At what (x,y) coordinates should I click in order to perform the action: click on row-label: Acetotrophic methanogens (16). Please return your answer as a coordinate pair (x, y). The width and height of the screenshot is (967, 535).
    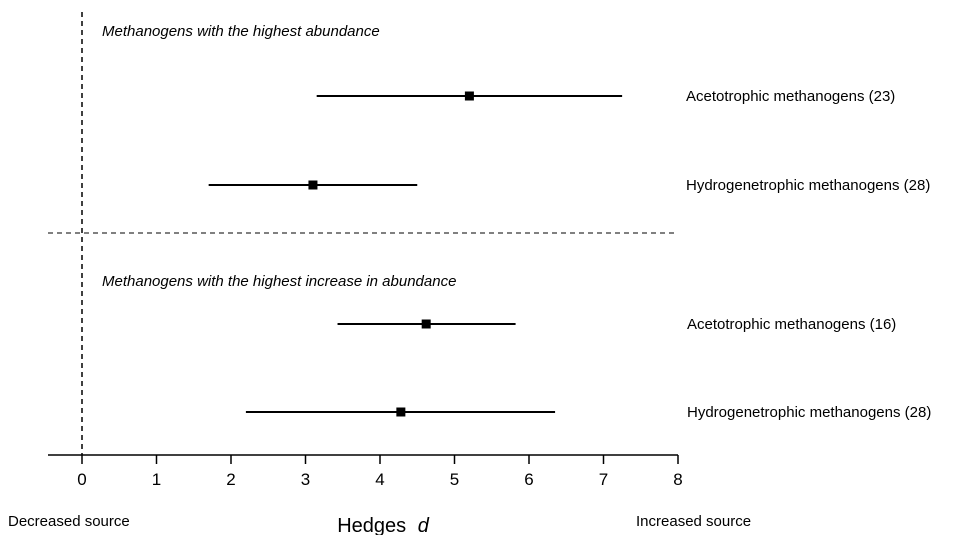
    Looking at the image, I should click on (791, 324).